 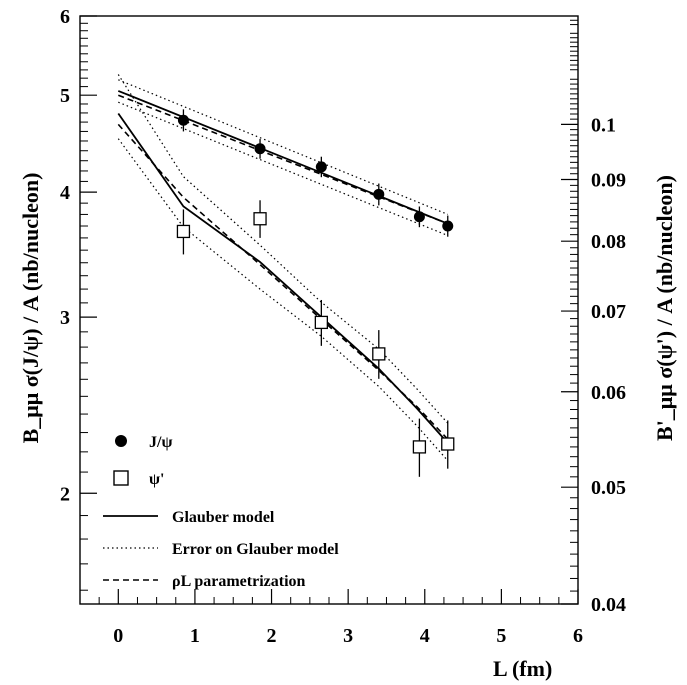 I want to click on y-left-tick-label: 3, so click(x=65, y=318).